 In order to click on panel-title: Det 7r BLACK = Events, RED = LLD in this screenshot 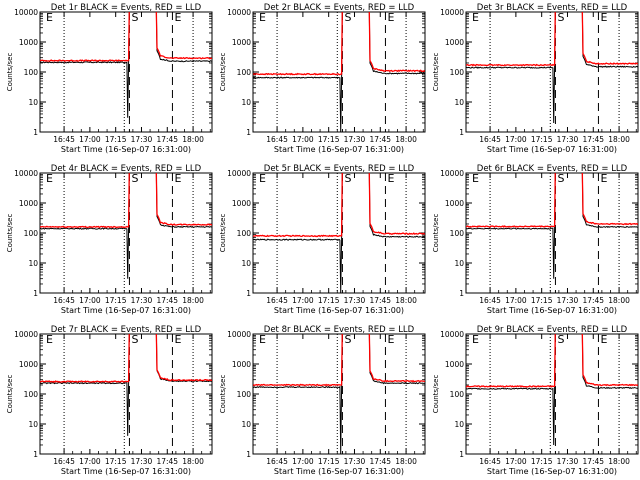, I will do `click(126, 330)`.